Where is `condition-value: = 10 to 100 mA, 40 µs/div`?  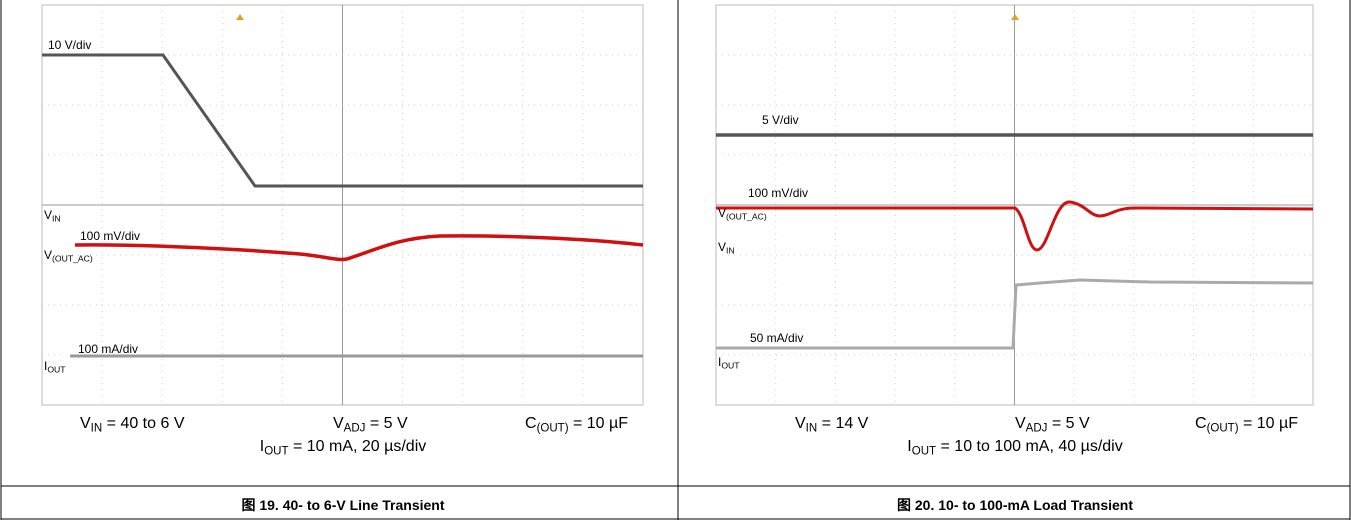
condition-value: = 10 to 100 mA, 40 µs/div is located at coordinates (1029, 446).